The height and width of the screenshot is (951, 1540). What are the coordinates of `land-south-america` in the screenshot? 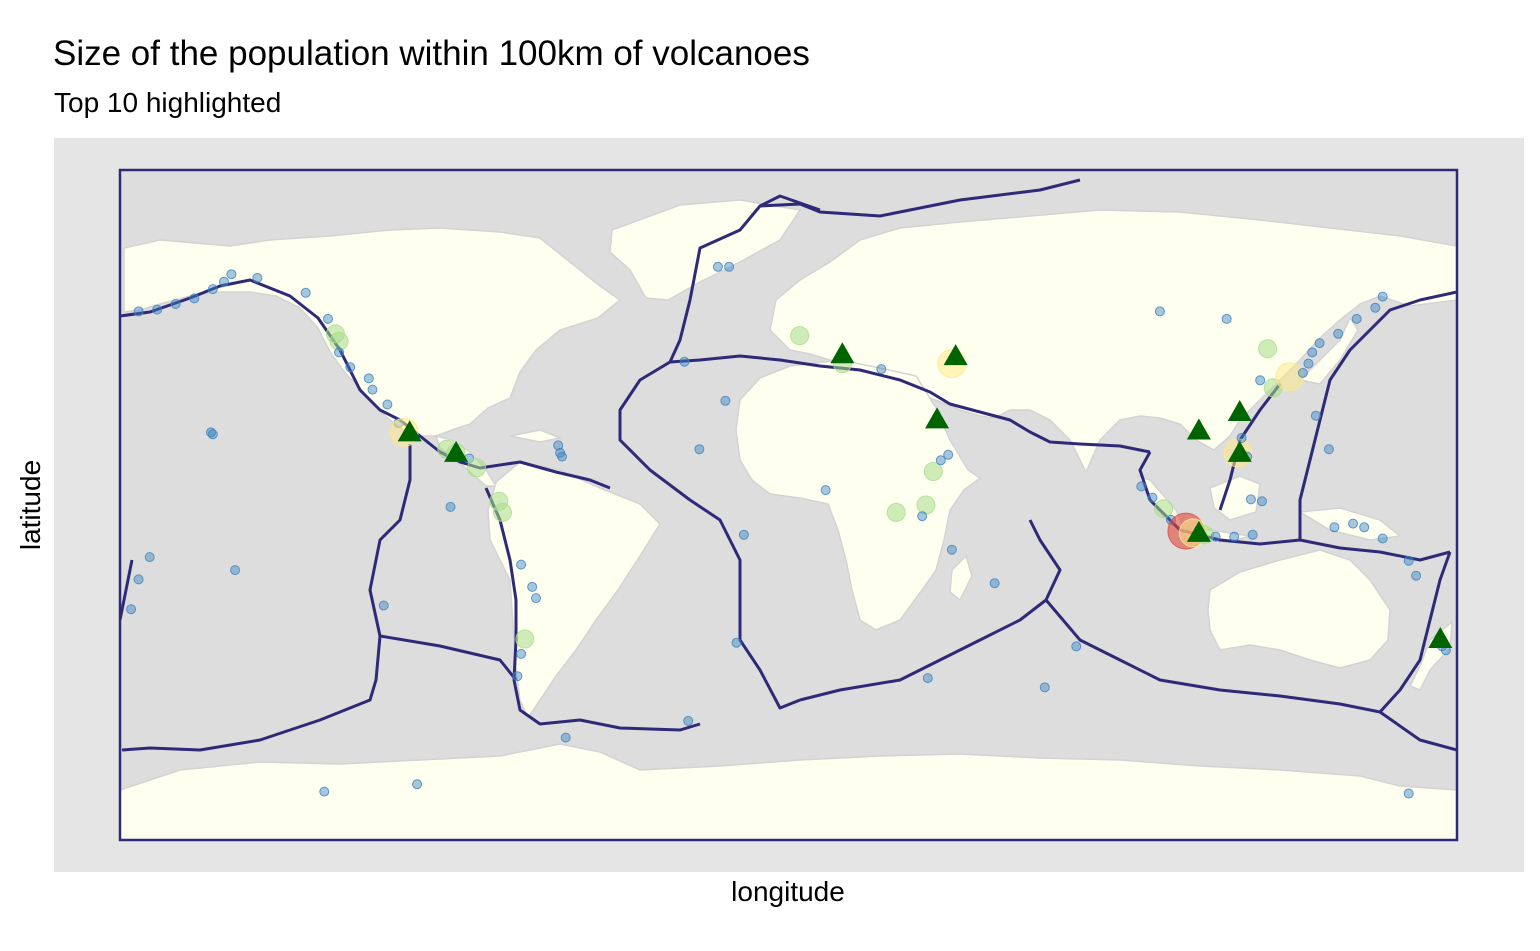 It's located at (574, 590).